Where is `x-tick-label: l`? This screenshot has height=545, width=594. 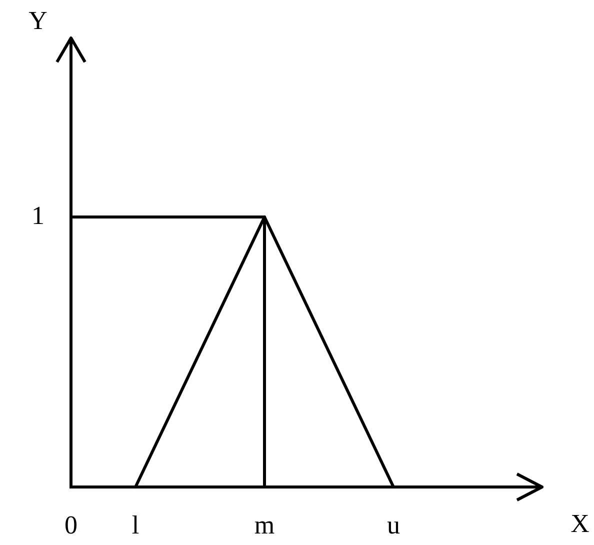
x-tick-label: l is located at coordinates (136, 525).